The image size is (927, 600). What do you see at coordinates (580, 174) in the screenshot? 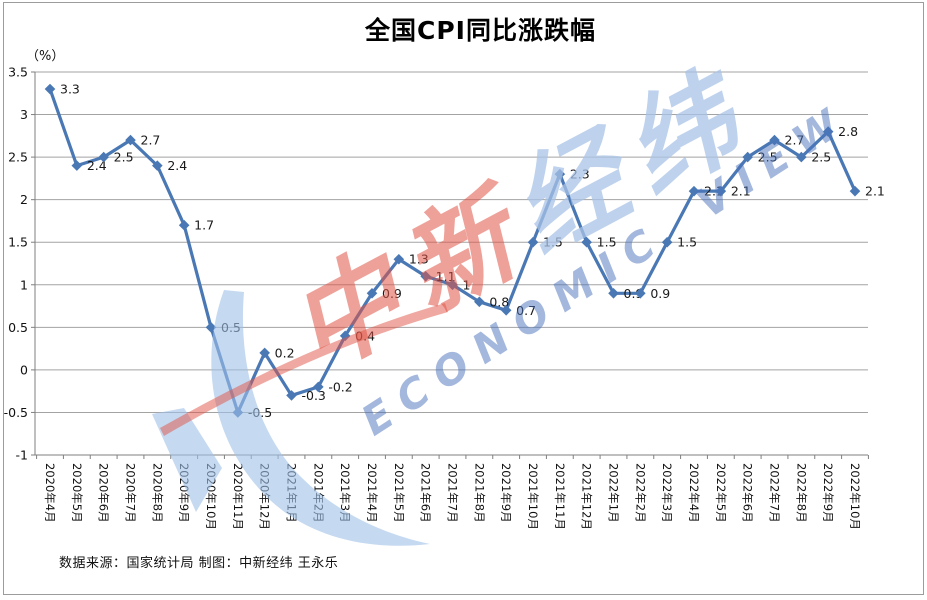
I see `data-point-label: 2.3` at bounding box center [580, 174].